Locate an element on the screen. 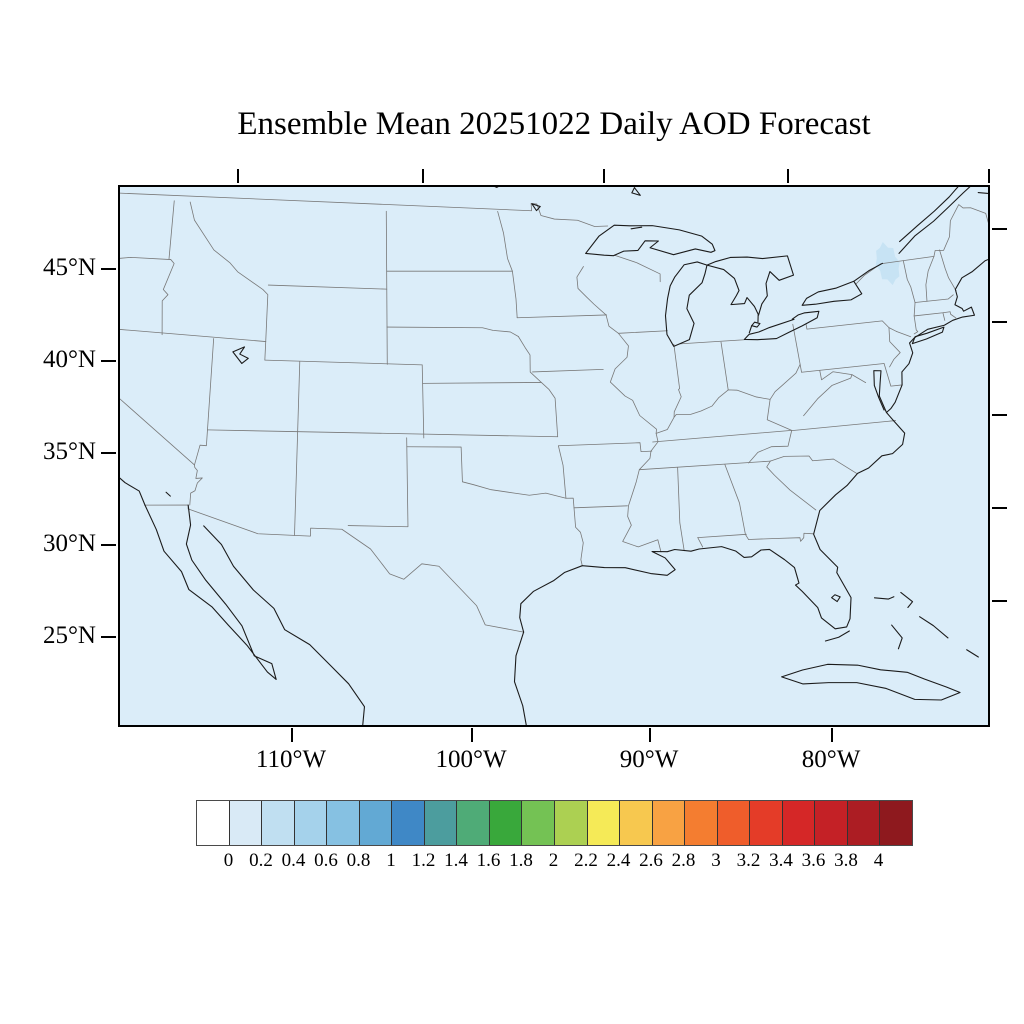 This screenshot has height=1024, width=1024. colorbar-tick-label: 3 is located at coordinates (716, 860).